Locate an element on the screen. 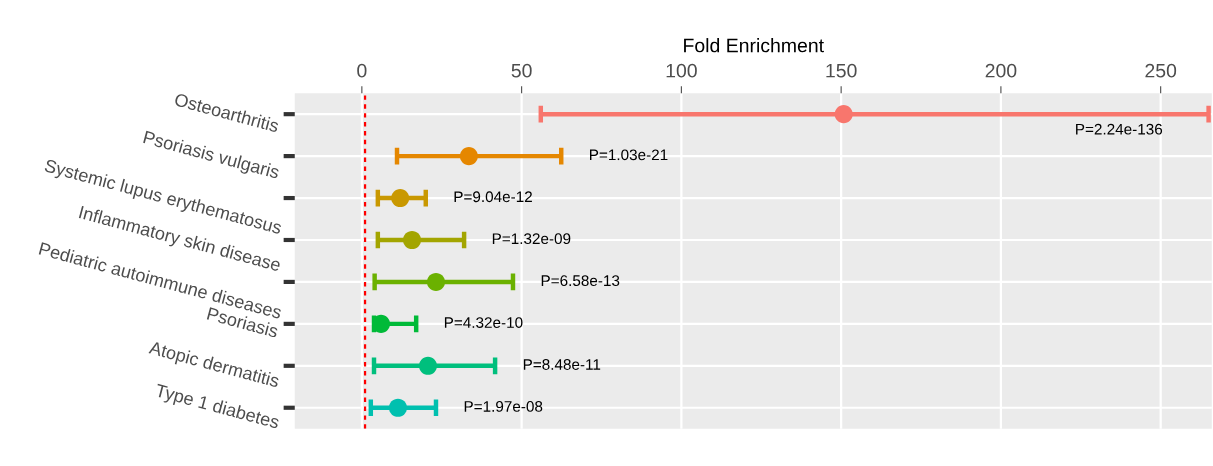  annotation: P=8.48e-11 is located at coordinates (562, 364).